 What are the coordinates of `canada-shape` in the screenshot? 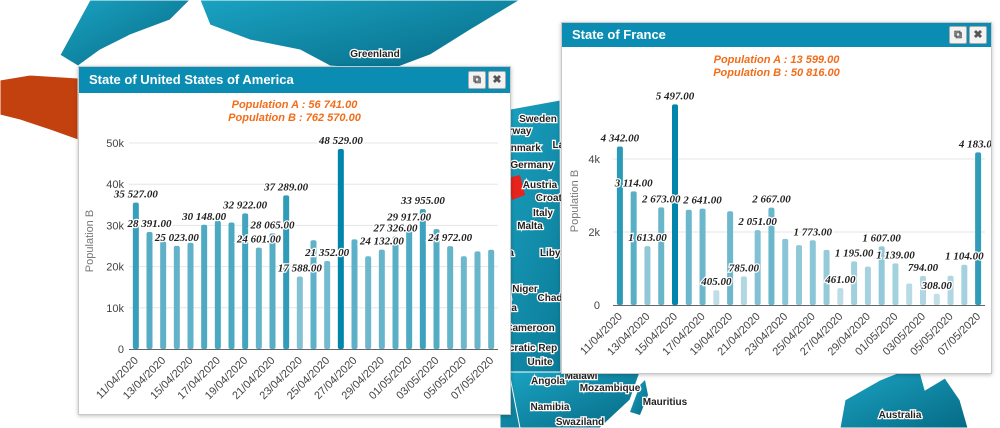 It's located at (125, 33).